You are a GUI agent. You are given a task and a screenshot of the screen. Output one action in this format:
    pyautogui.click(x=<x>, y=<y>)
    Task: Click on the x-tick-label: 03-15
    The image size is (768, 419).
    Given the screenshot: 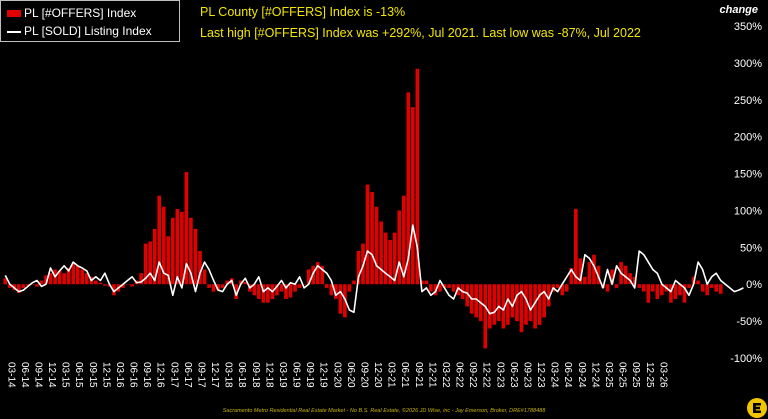 What is the action you would take?
    pyautogui.click(x=65, y=375)
    